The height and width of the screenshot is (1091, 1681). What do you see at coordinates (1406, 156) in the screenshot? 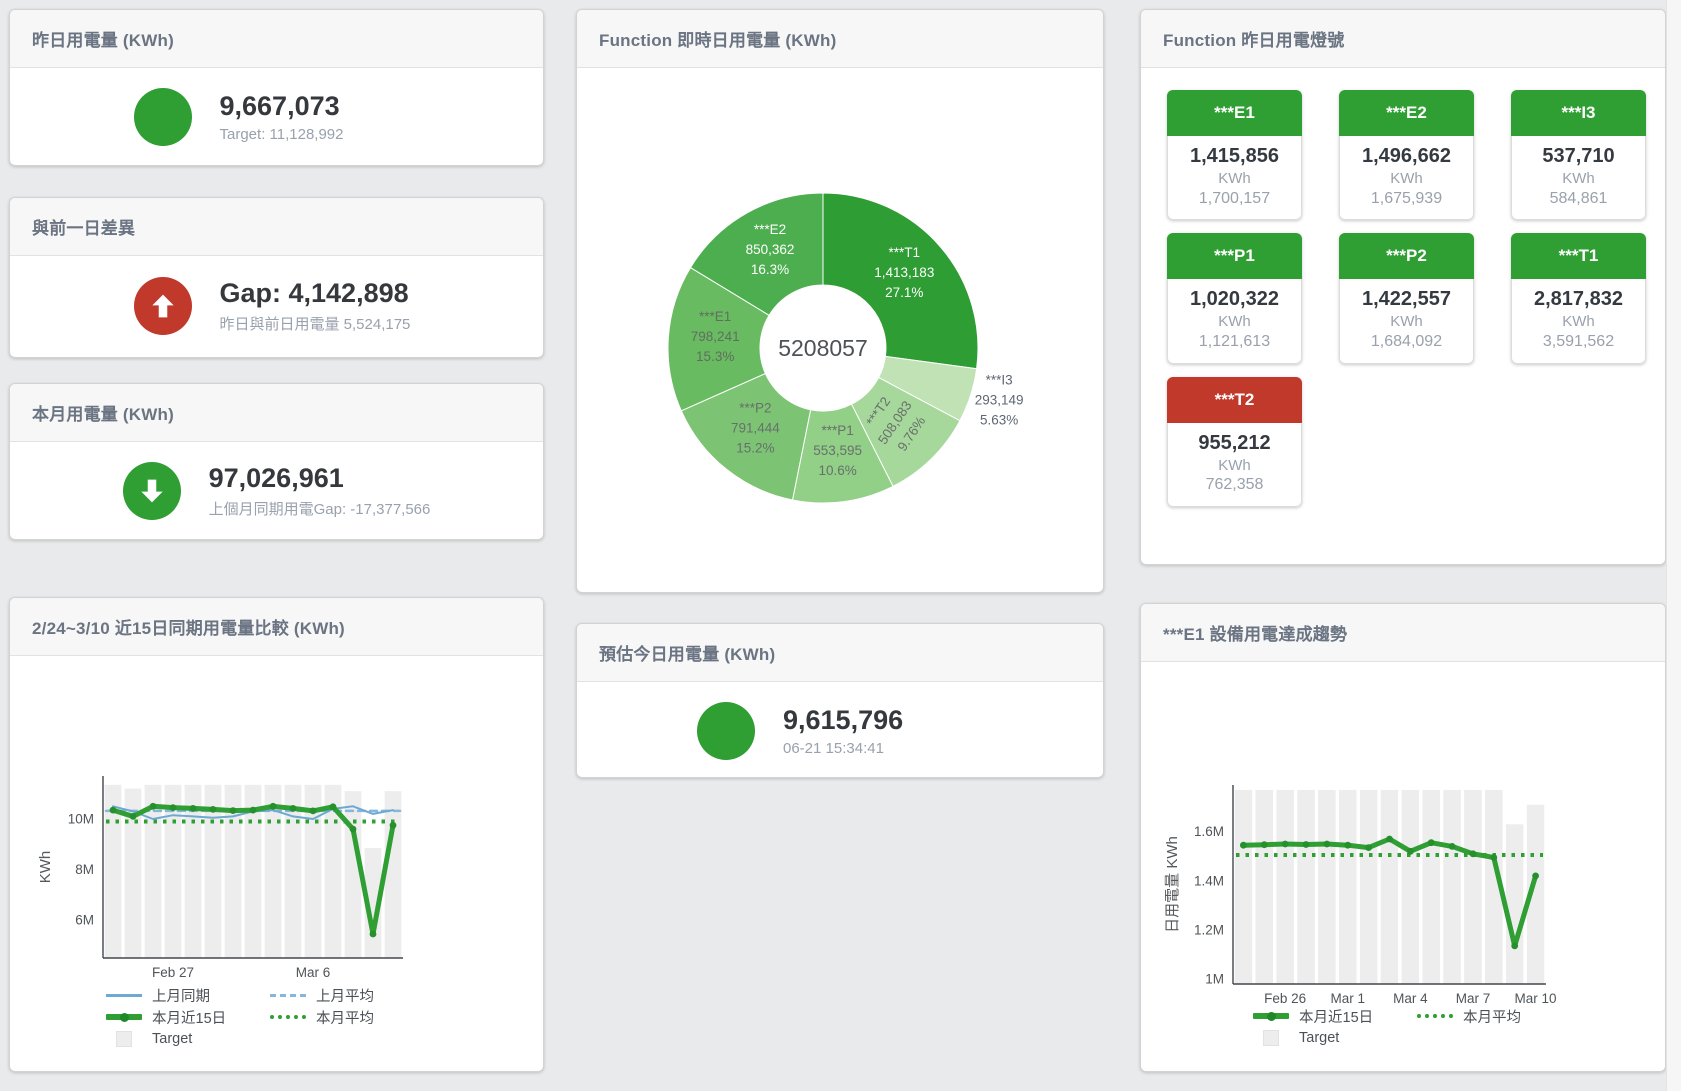
I see `lamp-tile-e2-value: 1,496,662` at bounding box center [1406, 156].